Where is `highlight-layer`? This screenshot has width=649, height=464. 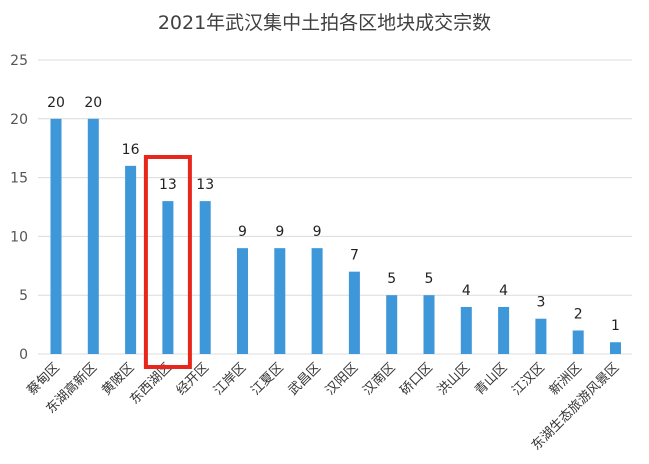
highlight-layer is located at coordinates (167, 262).